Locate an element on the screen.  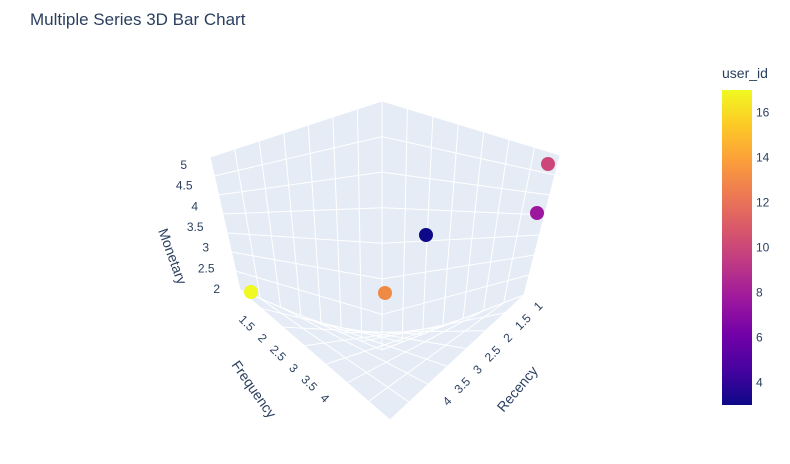
z-tick-label: 5 is located at coordinates (183, 165).